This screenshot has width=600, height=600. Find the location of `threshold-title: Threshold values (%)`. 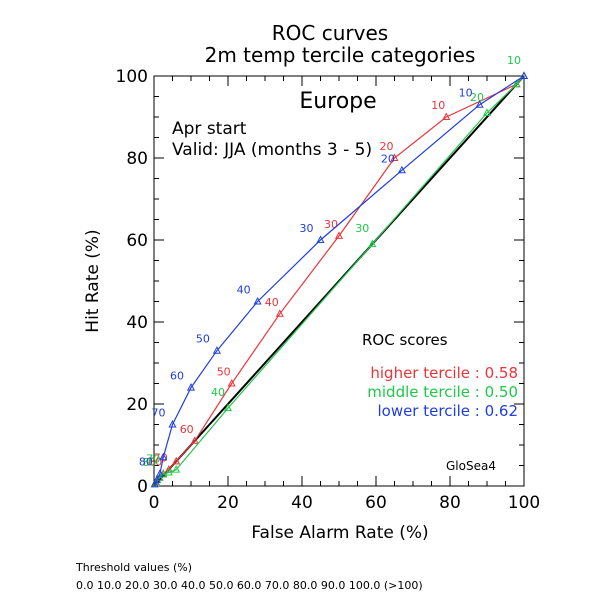

threshold-title: Threshold values (%) is located at coordinates (133, 567).